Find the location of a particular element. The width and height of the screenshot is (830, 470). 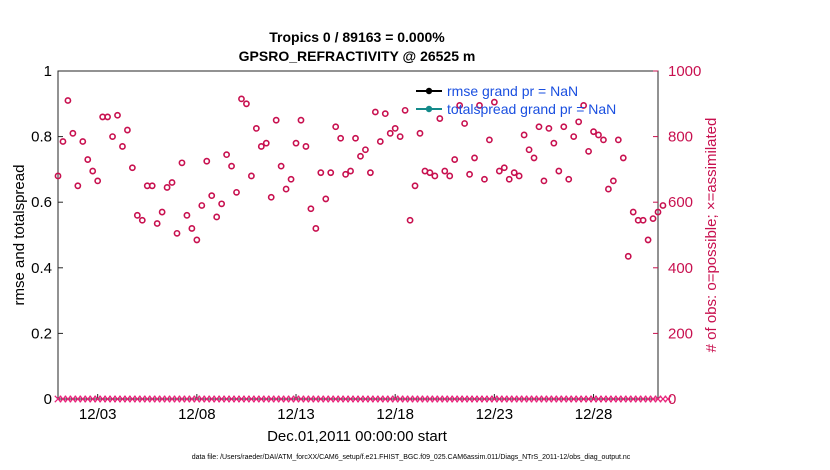

chart-title: Tropics 0 / 89163 = 0.000% is located at coordinates (357, 37).